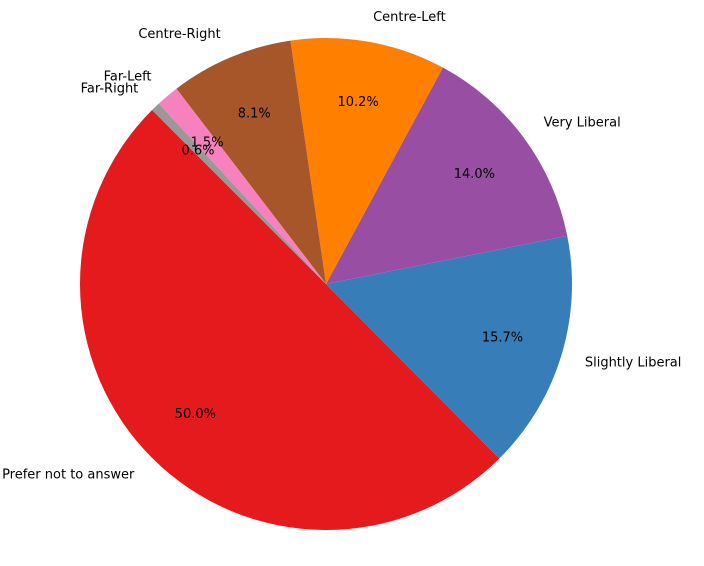 The width and height of the screenshot is (704, 566). I want to click on pie-slice-far-right, so click(239, 193).